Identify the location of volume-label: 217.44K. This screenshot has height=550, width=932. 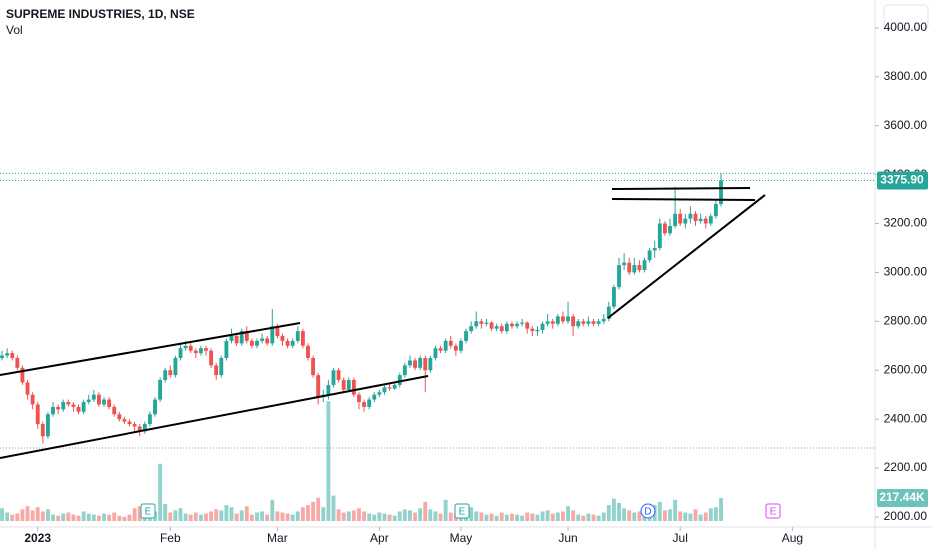
(902, 497).